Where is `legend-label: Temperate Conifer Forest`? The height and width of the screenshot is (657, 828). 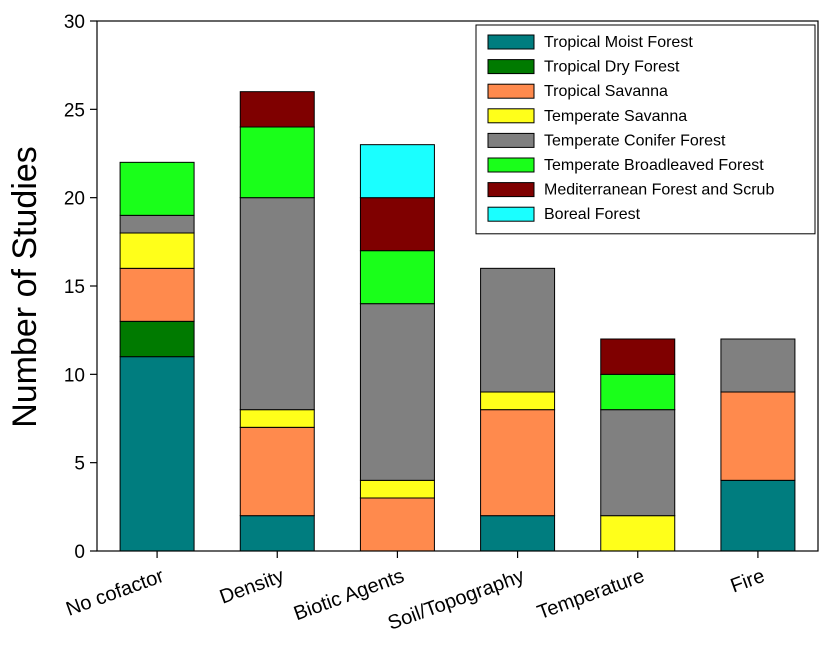 legend-label: Temperate Conifer Forest is located at coordinates (635, 140).